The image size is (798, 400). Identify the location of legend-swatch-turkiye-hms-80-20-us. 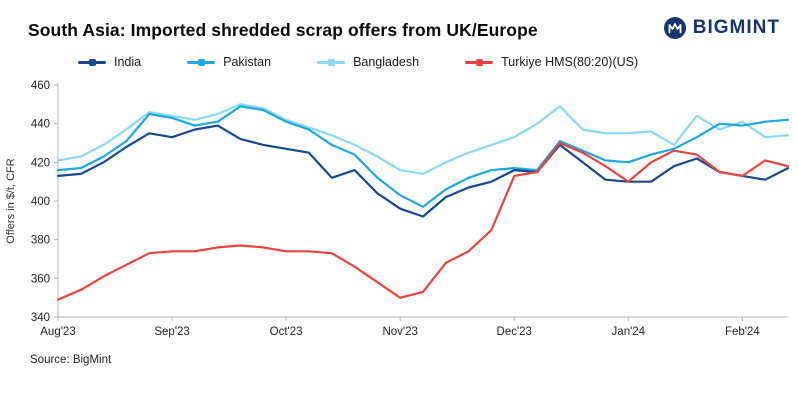
(479, 62).